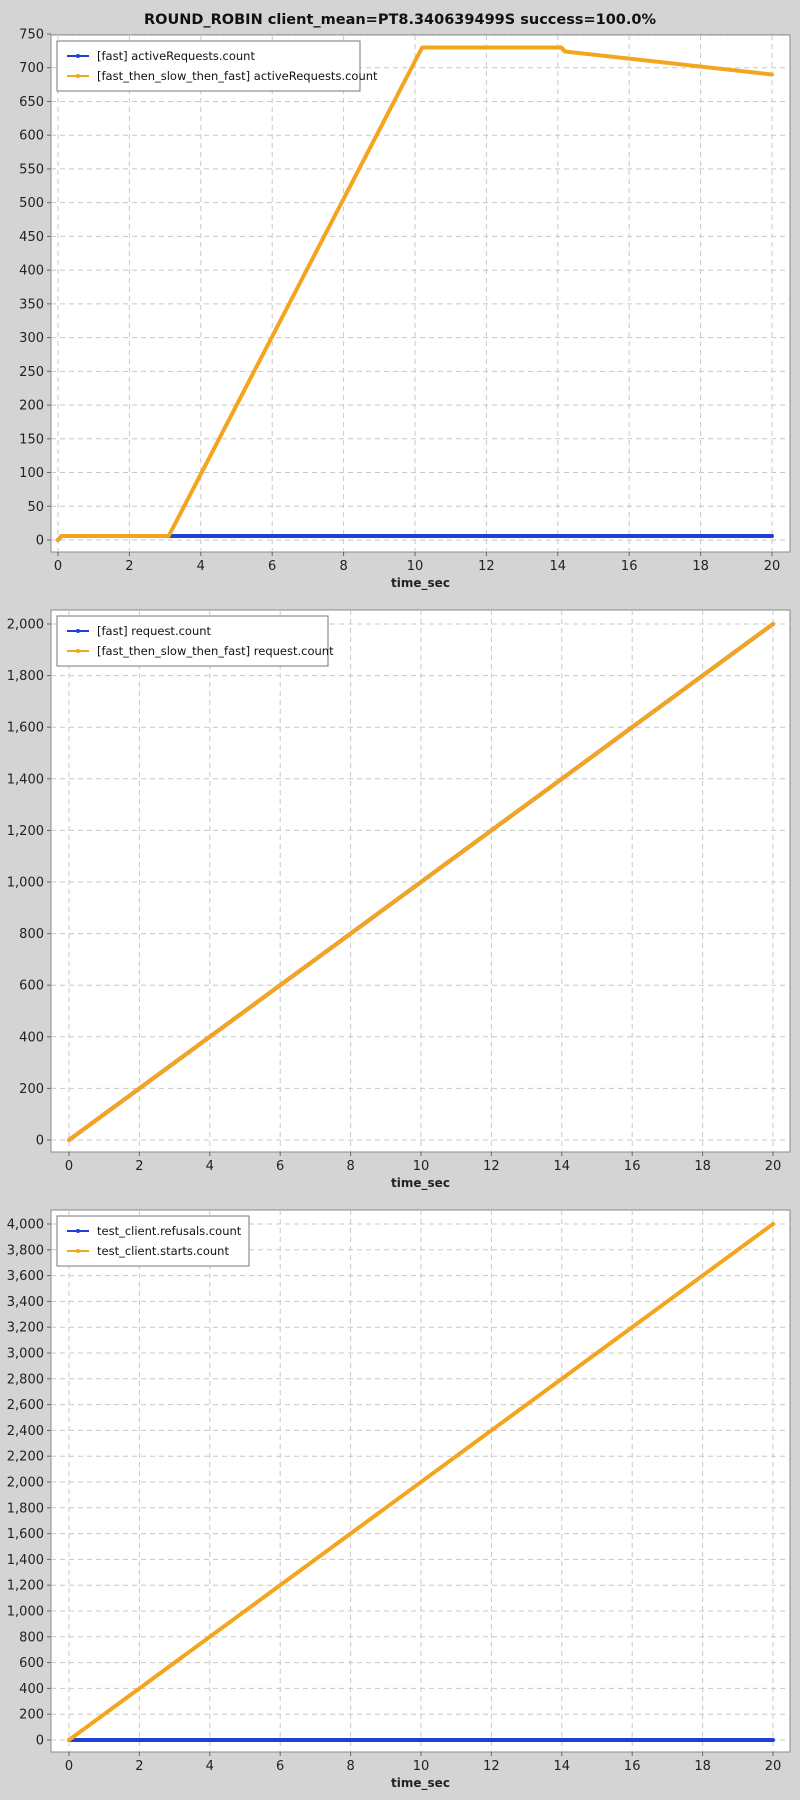  I want to click on legend-label: test_client.starts.count, so click(163, 1251).